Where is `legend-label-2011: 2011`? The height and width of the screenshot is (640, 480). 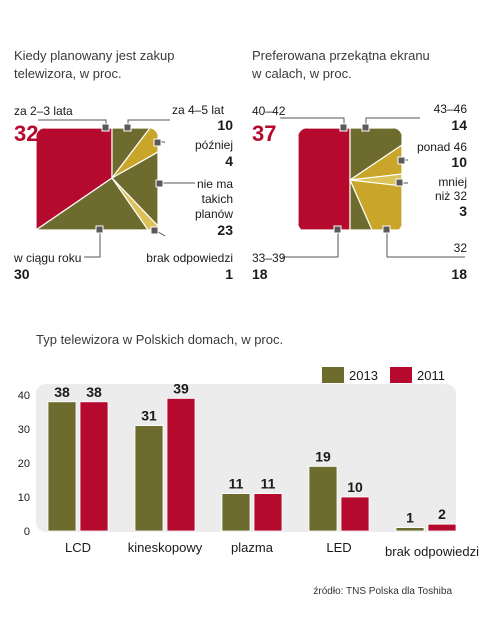 legend-label-2011: 2011 is located at coordinates (431, 375).